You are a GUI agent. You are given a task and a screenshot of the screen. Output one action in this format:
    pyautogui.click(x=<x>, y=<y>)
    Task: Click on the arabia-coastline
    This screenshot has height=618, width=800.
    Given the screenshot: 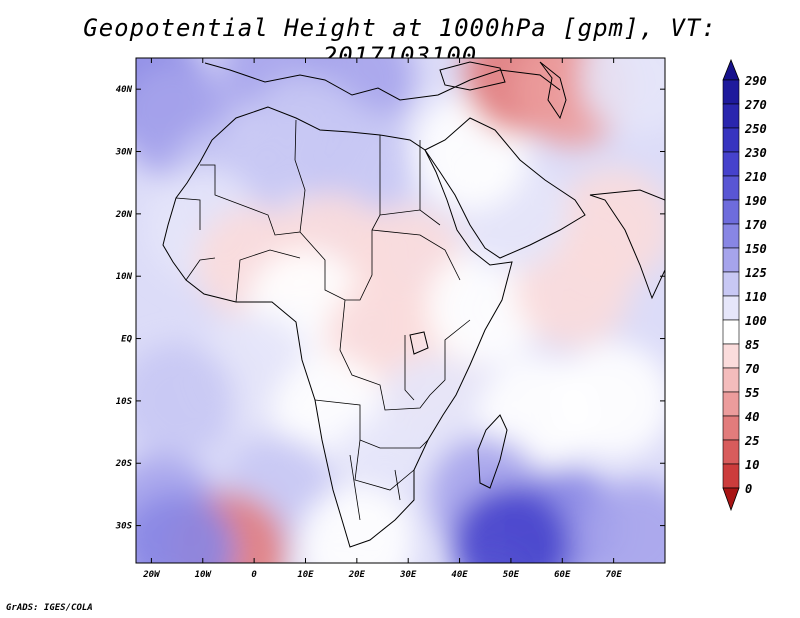 What is the action you would take?
    pyautogui.click(x=505, y=188)
    